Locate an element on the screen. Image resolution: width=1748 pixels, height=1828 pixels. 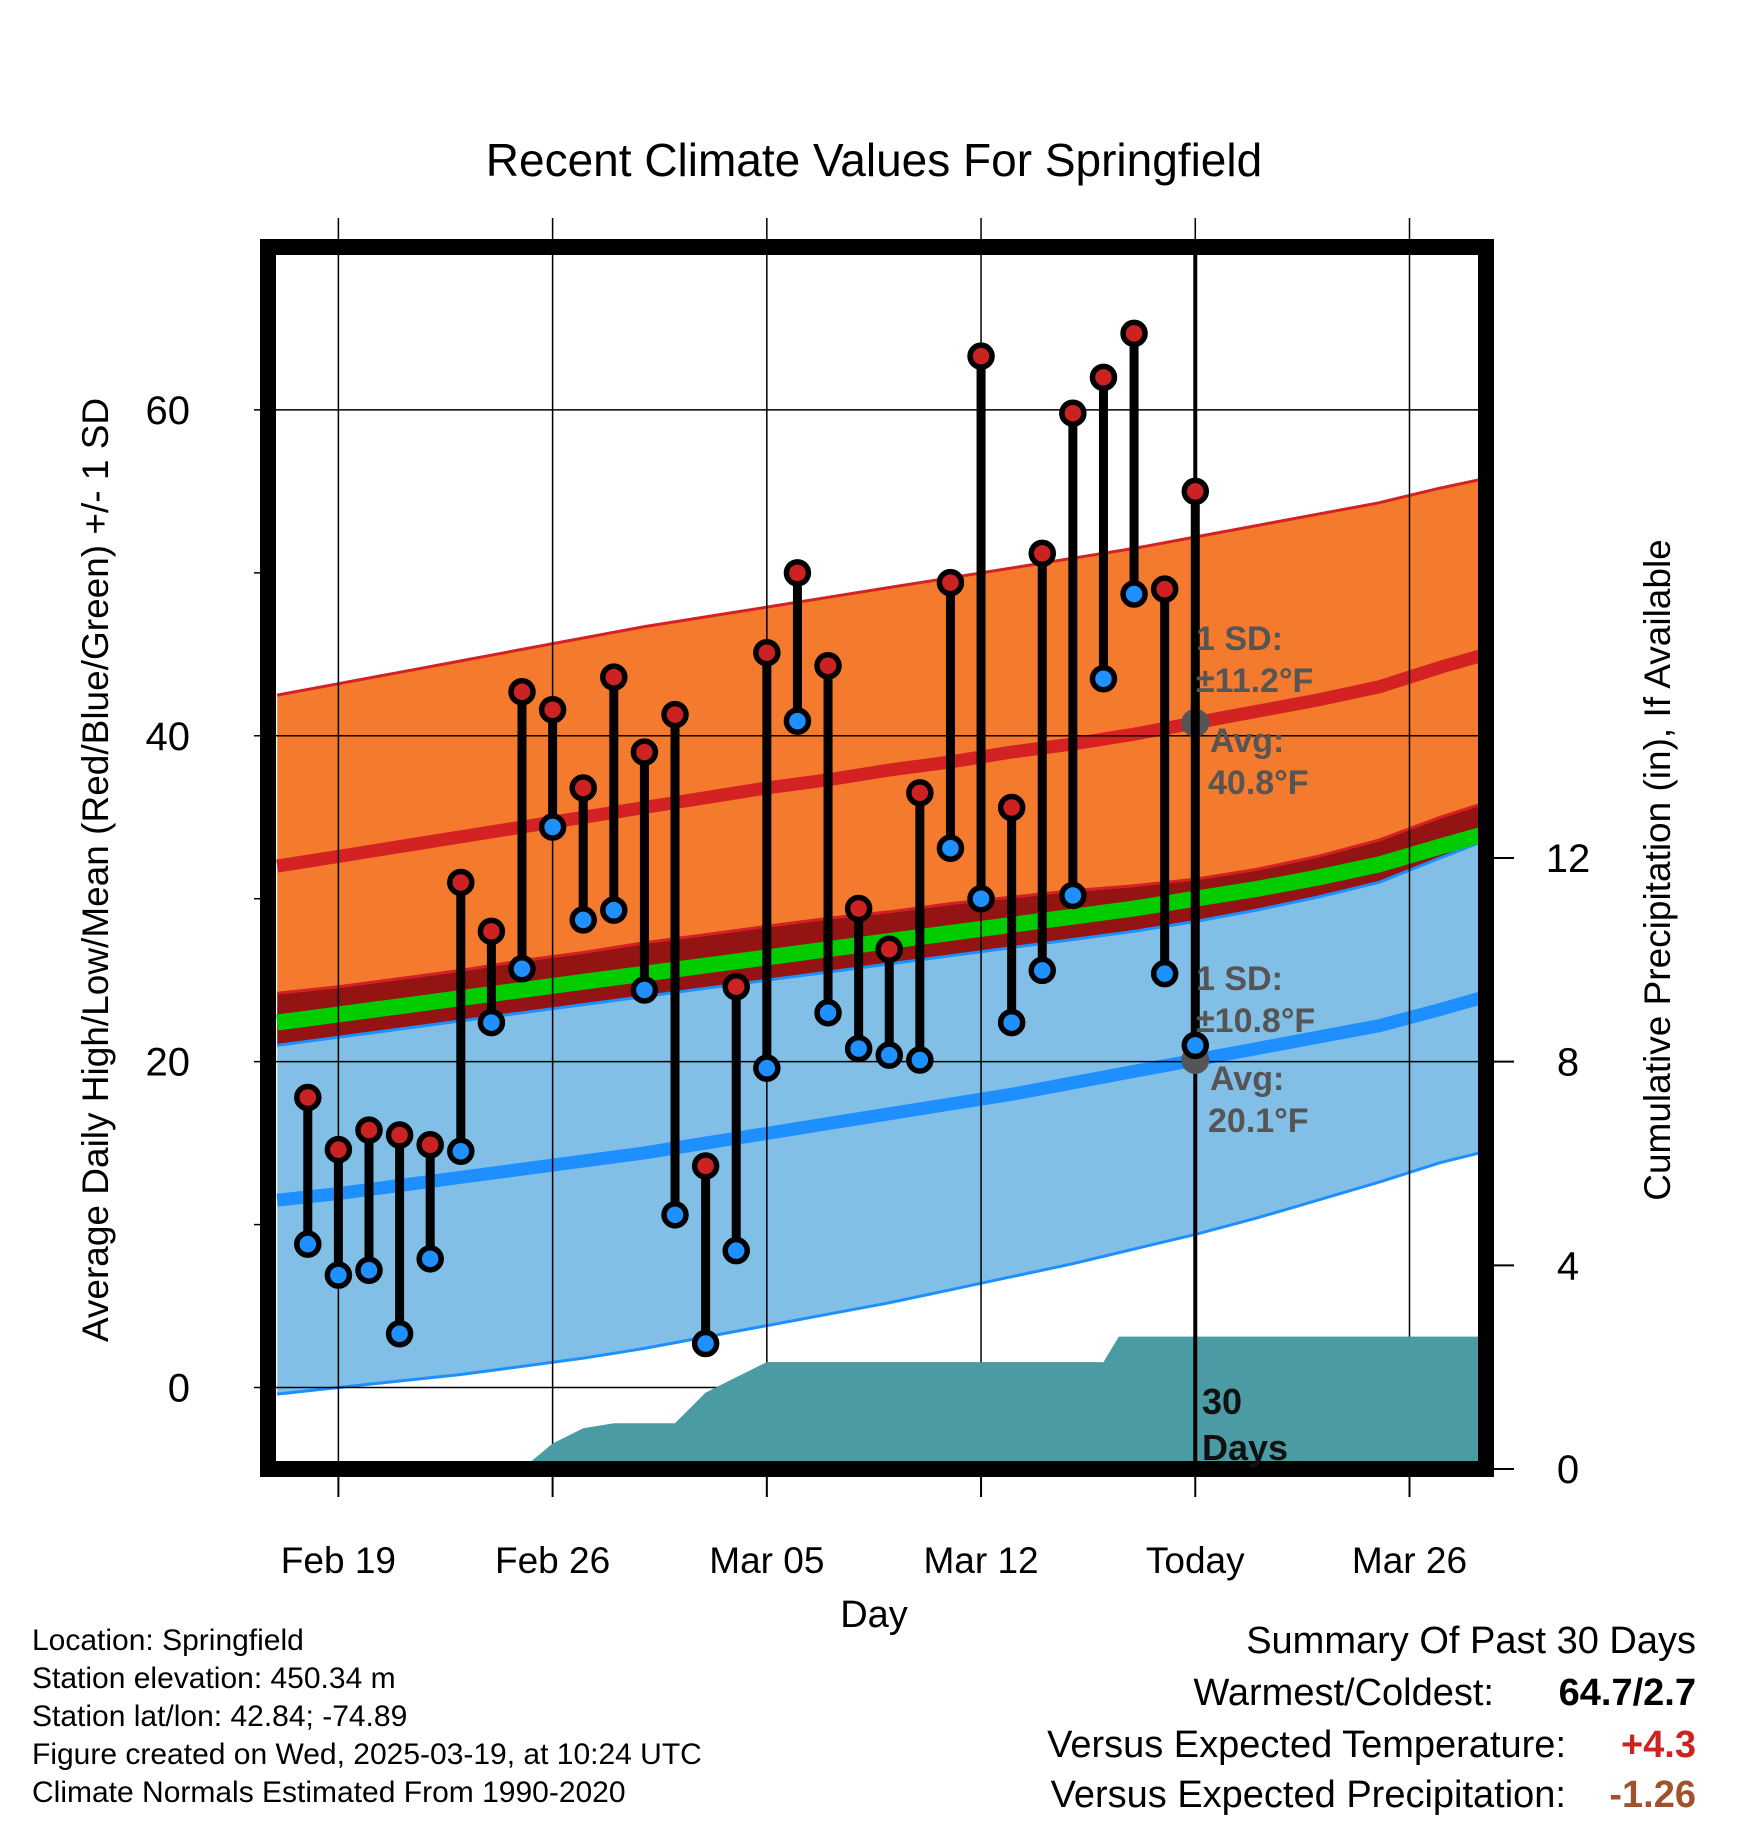
precip-area is located at coordinates (1004, 1402).